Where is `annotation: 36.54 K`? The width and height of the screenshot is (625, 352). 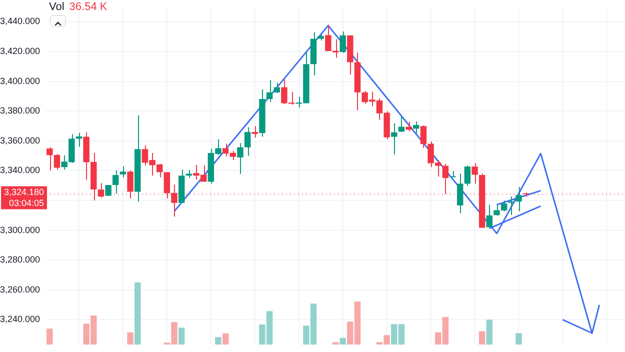 annotation: 36.54 K is located at coordinates (88, 7).